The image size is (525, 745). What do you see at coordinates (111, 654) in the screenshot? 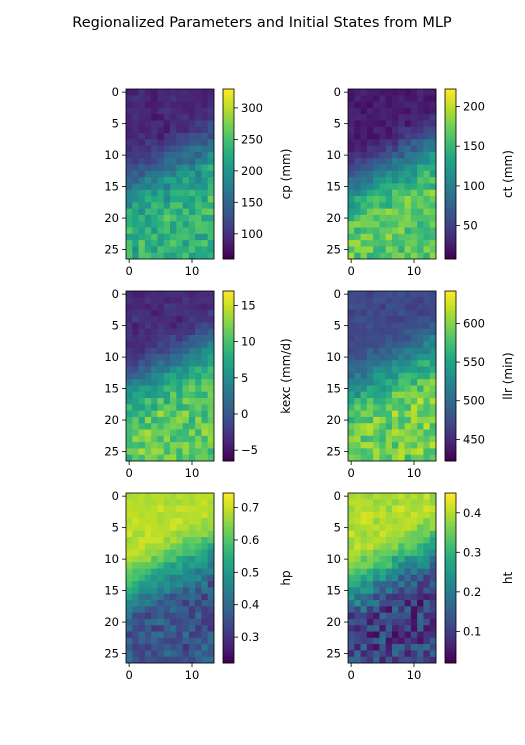
I see `y-tick-label: 25` at bounding box center [111, 654].